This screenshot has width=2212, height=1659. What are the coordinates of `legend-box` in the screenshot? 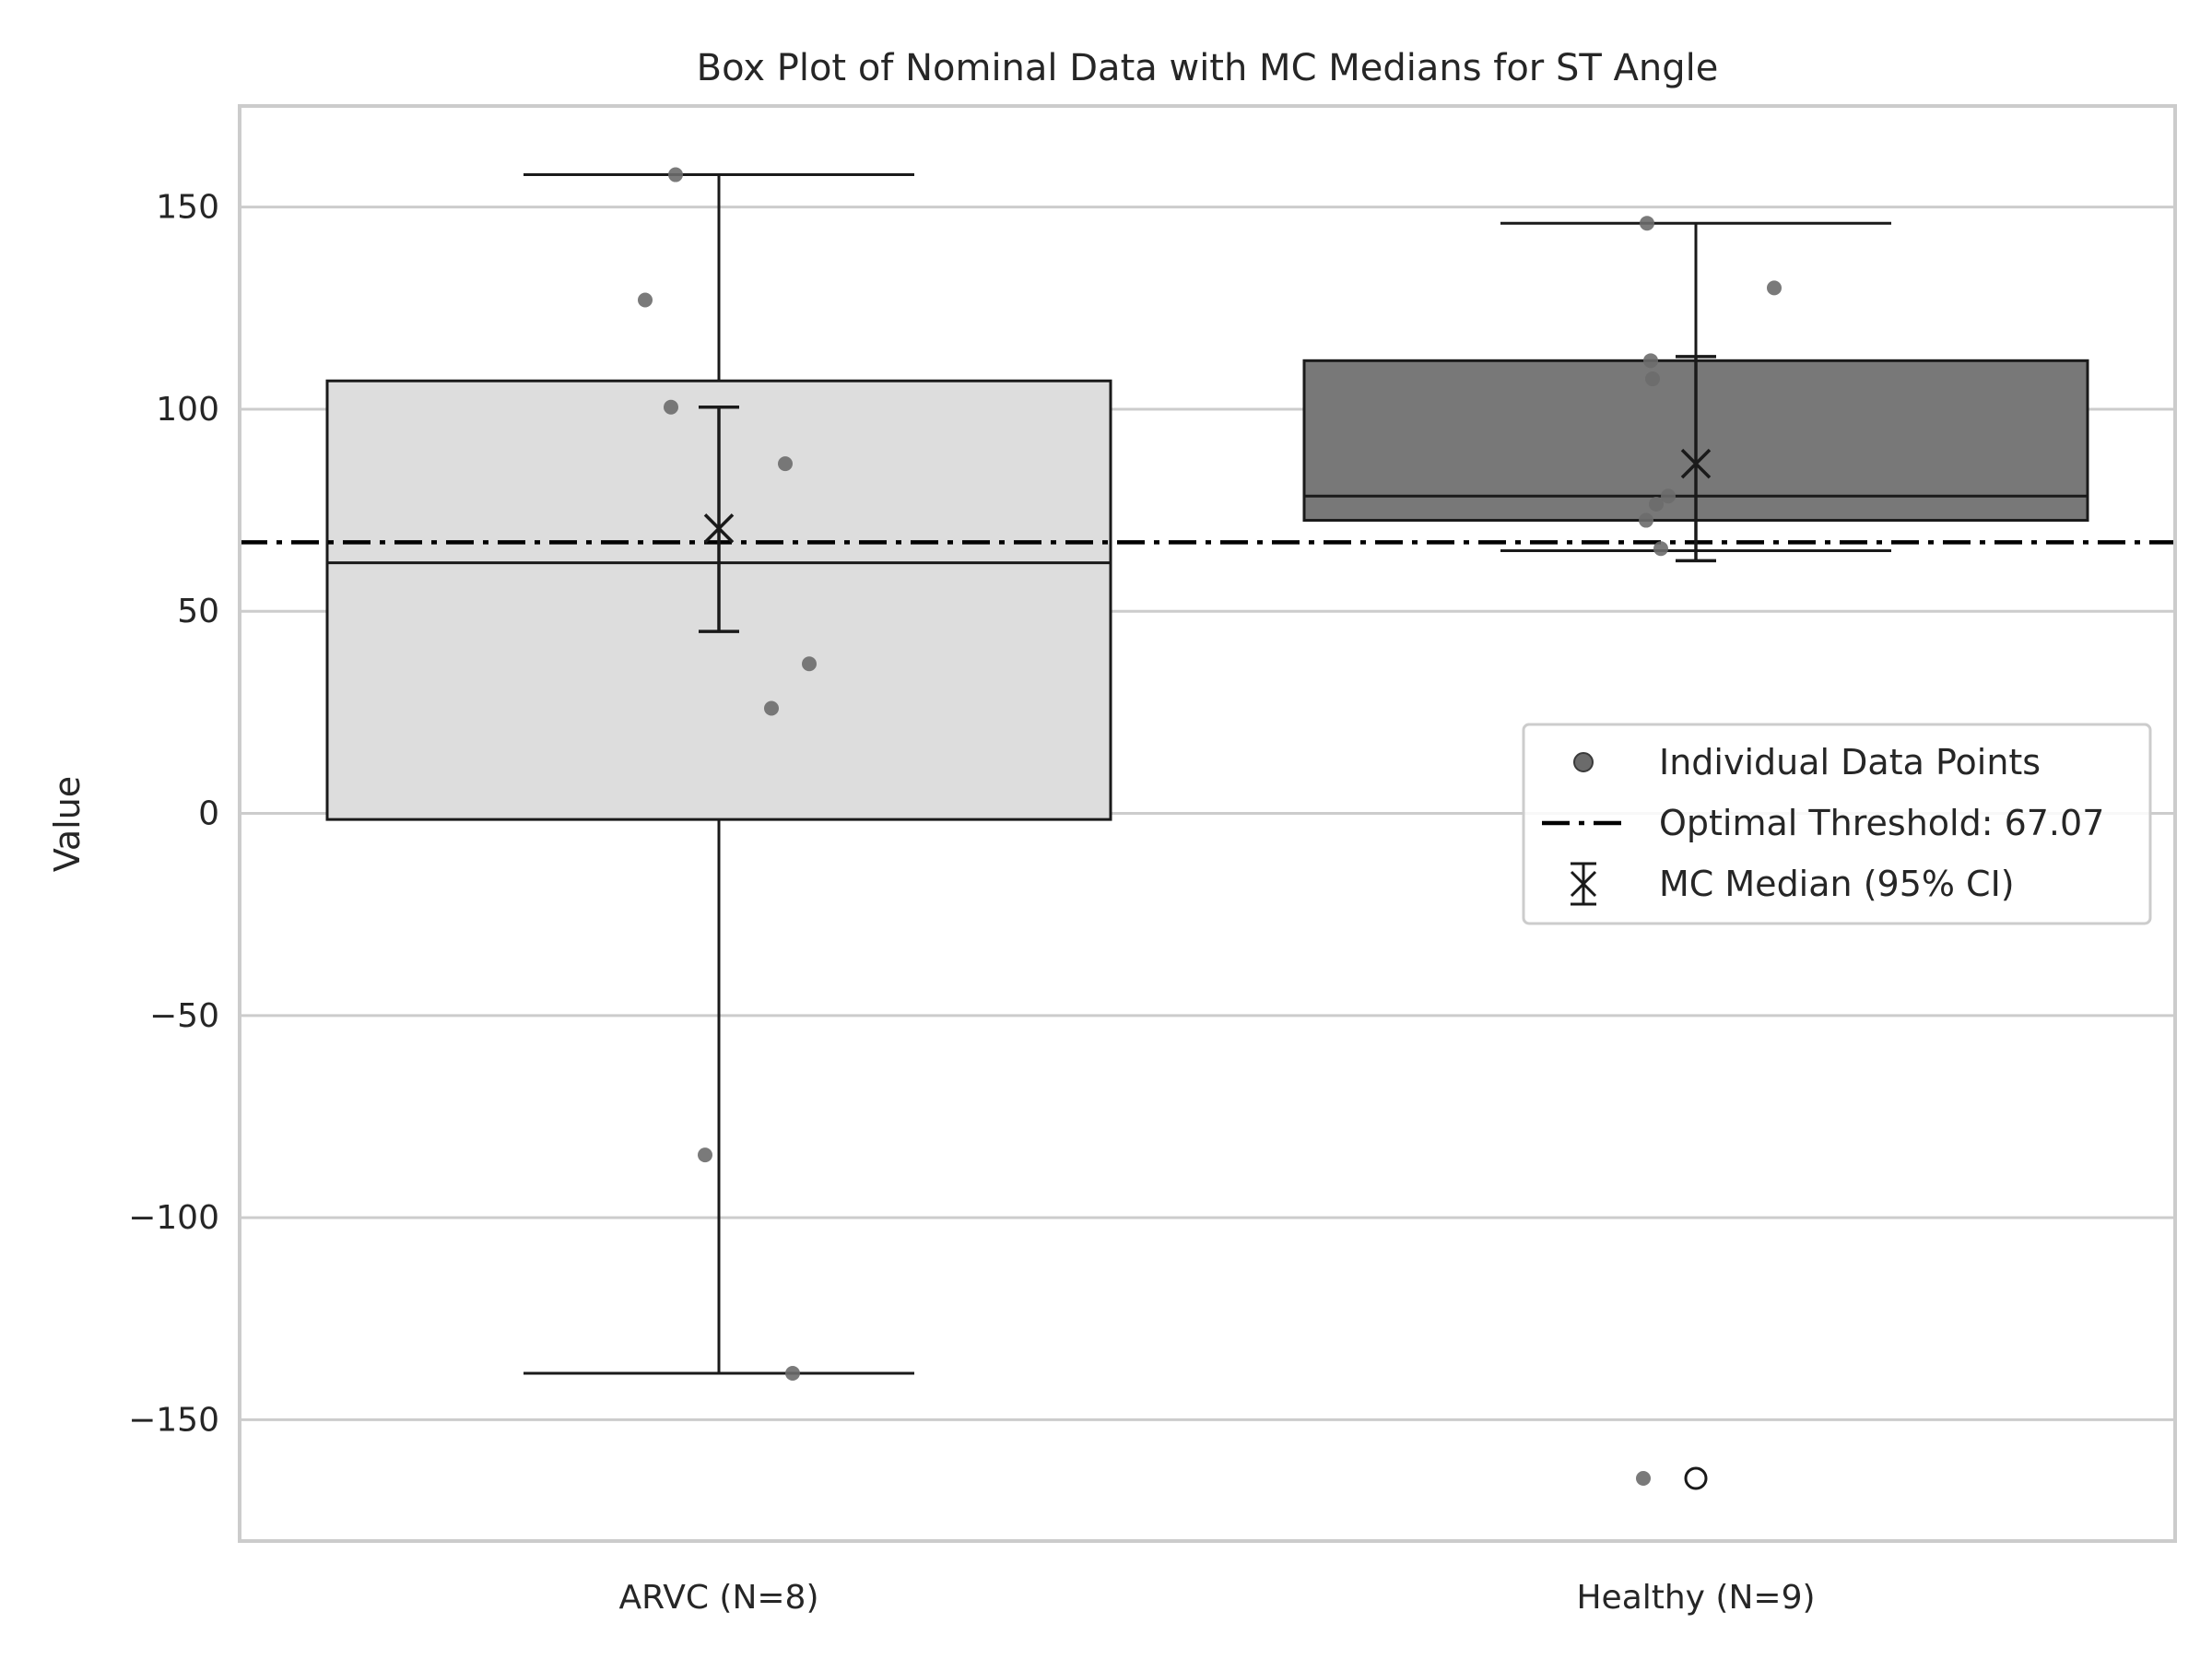 It's located at (1837, 824).